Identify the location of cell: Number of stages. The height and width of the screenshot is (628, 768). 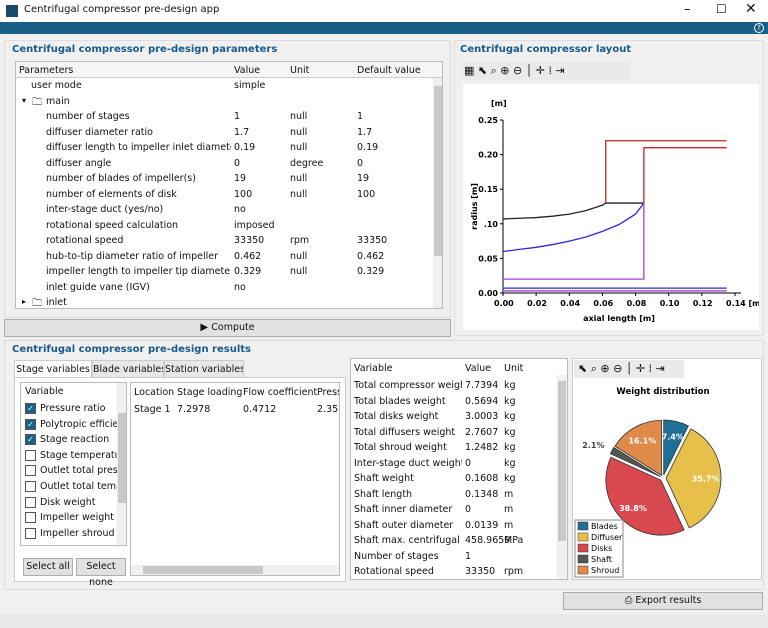
(408, 556).